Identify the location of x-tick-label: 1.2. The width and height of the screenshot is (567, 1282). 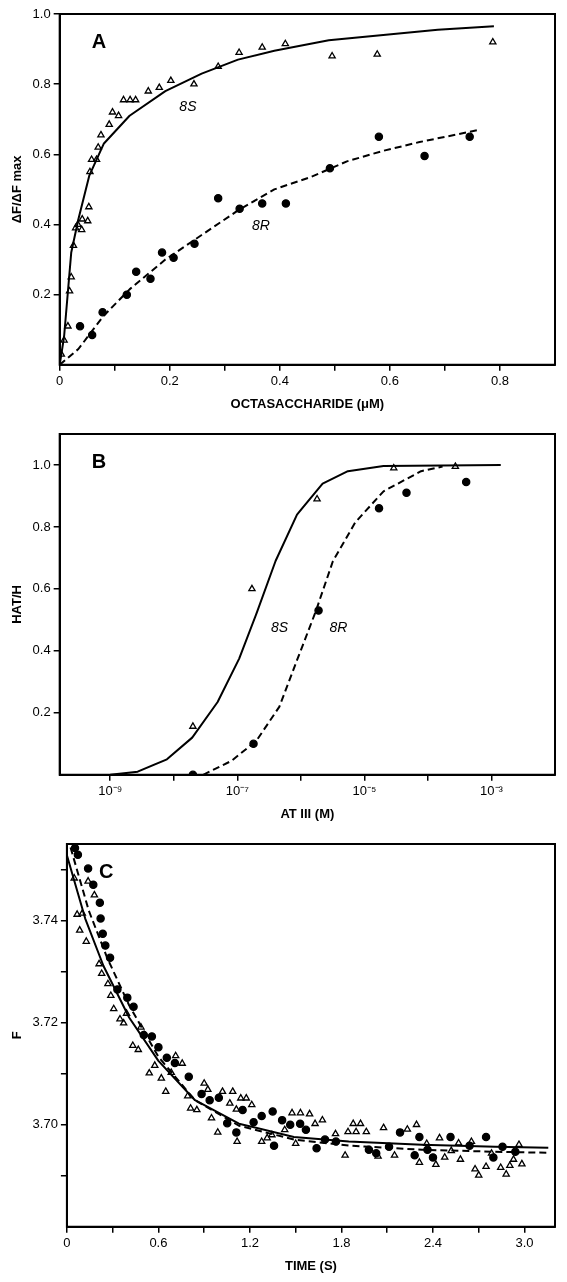
(249, 1243).